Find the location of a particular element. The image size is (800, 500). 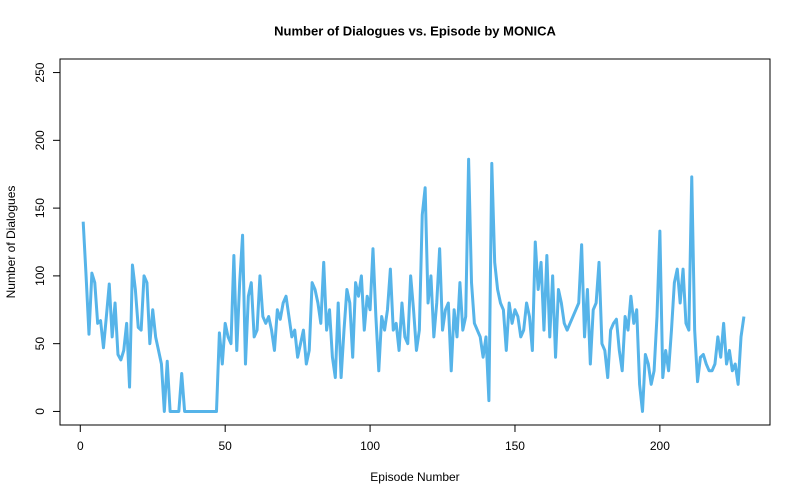

y-axis-label: Number of Dialogues is located at coordinates (11, 242).